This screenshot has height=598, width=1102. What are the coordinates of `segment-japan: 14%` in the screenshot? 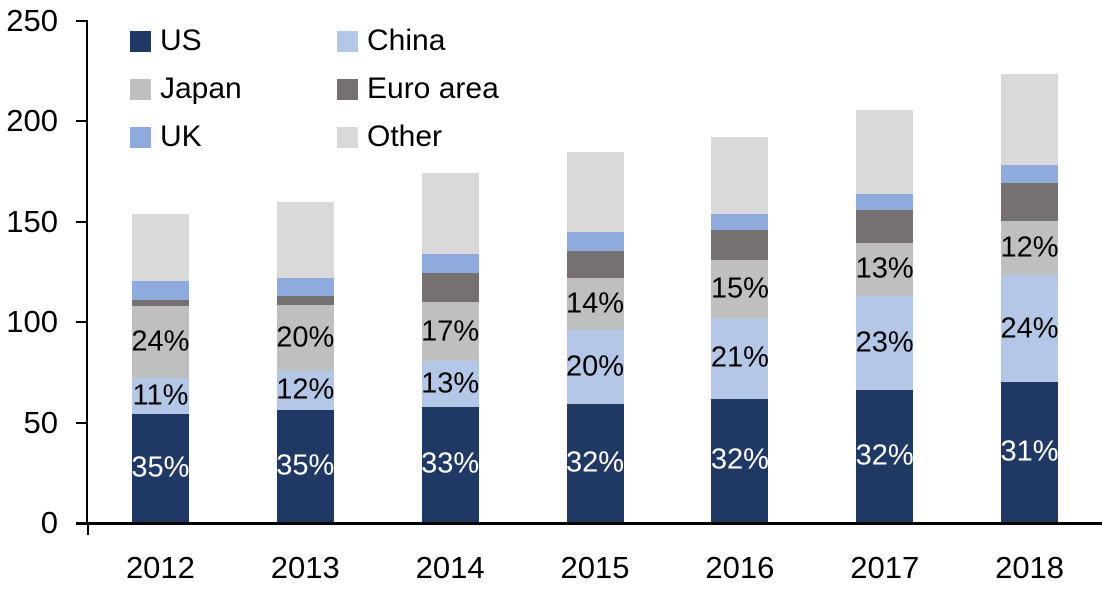 It's located at (595, 304).